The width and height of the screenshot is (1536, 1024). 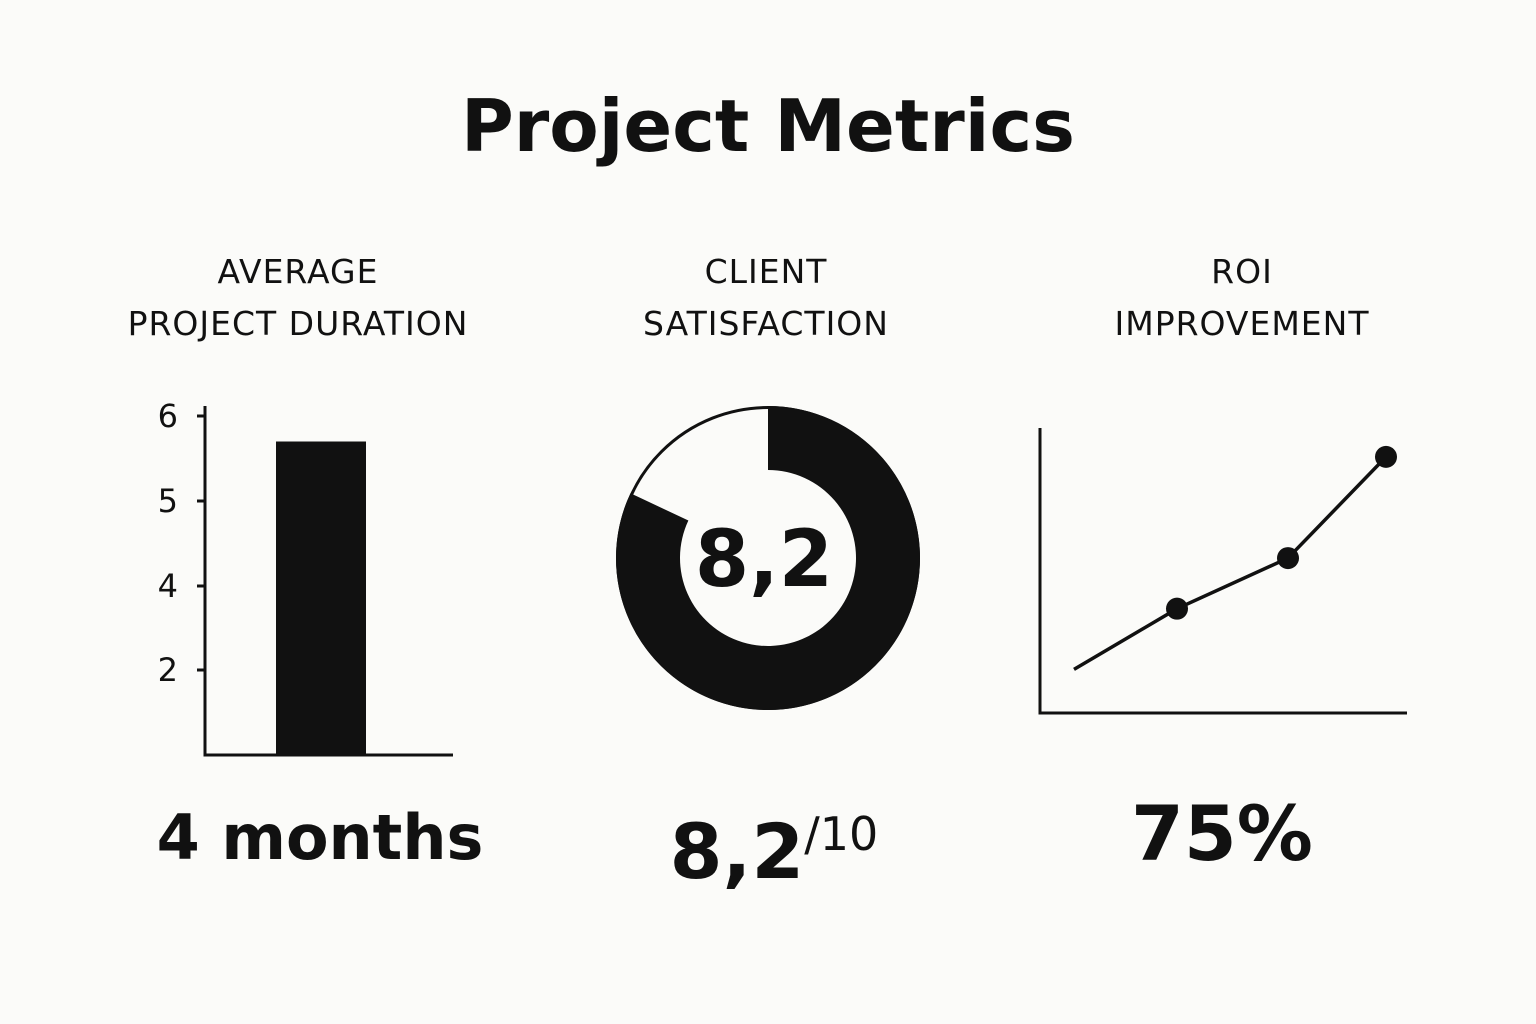 I want to click on satisfaction-slice, so click(x=767, y=558).